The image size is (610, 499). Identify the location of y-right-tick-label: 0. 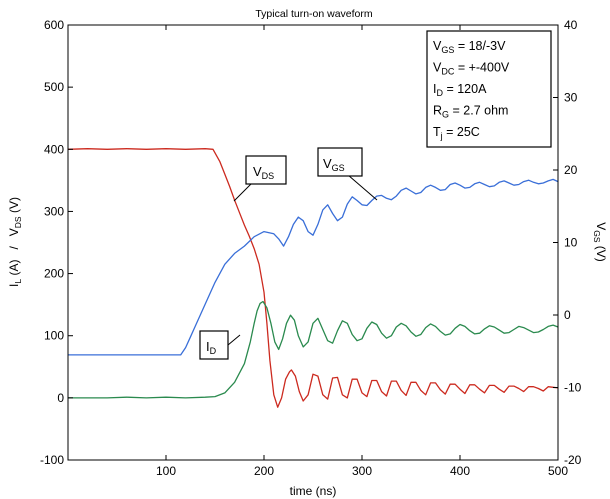
(567, 315).